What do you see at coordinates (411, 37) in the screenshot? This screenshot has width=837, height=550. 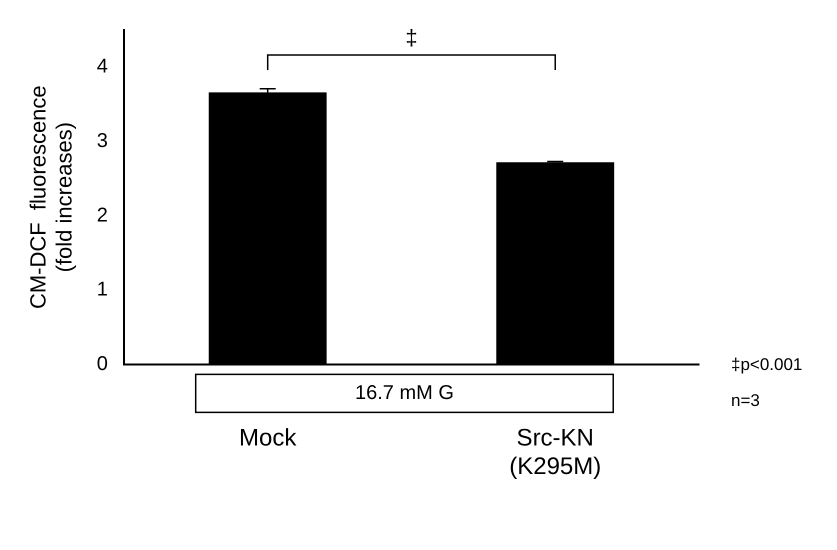 I see `annotation: ‡` at bounding box center [411, 37].